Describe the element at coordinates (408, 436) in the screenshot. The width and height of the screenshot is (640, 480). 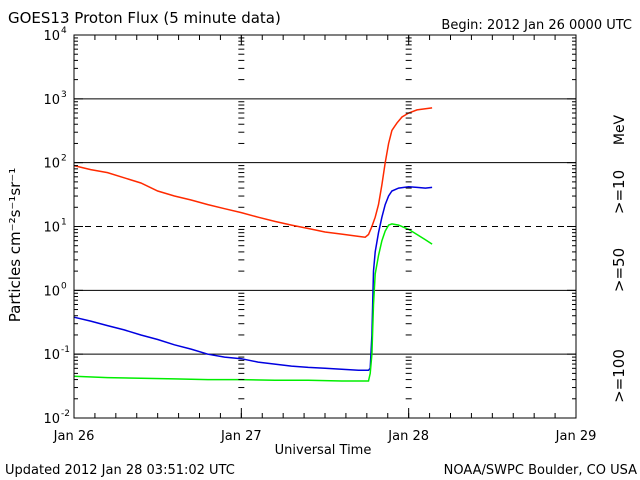
I see `x-tick-label: Jan 28` at that location.